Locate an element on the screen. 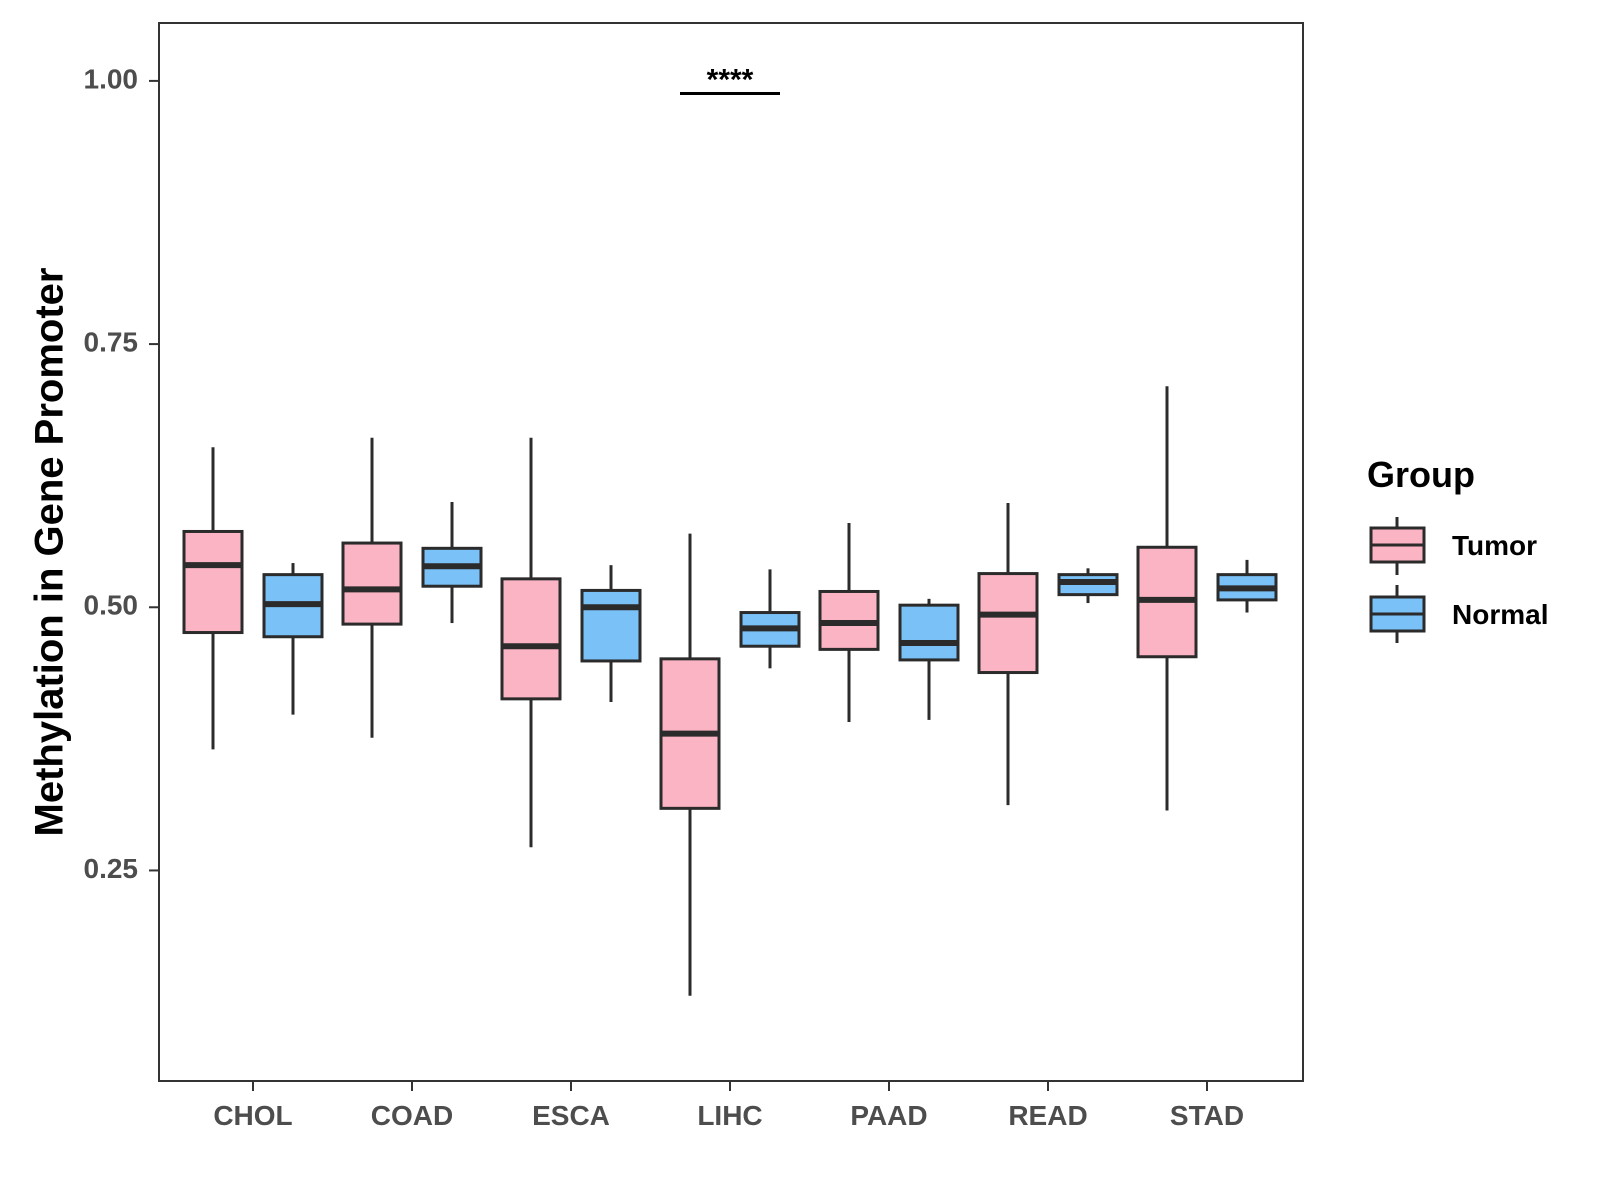 The image size is (1600, 1200). box-body-tumor-chol is located at coordinates (213, 582).